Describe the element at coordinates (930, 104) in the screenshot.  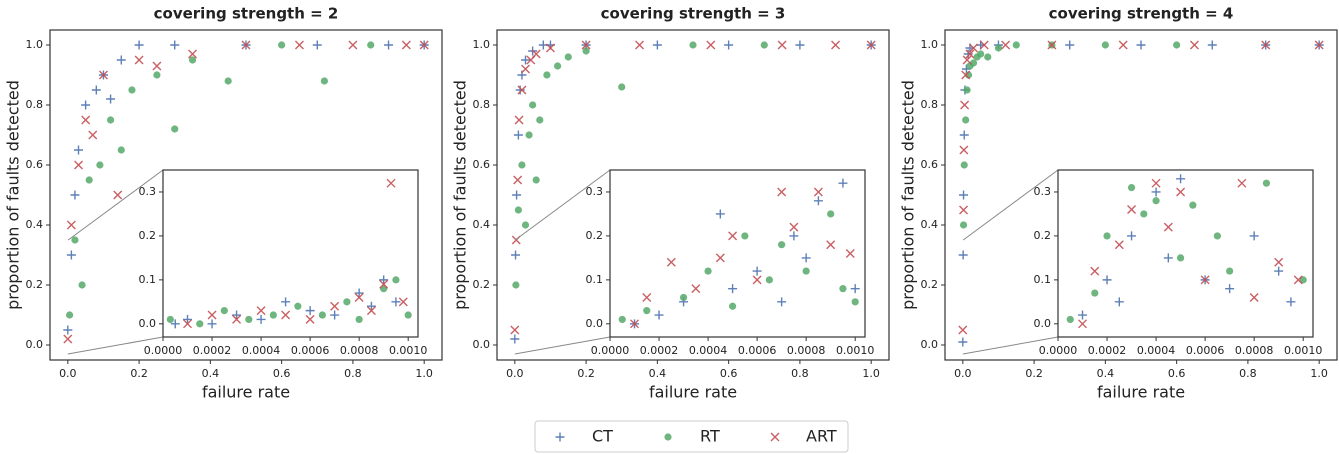
I see `y-tick-label: 0.8` at that location.